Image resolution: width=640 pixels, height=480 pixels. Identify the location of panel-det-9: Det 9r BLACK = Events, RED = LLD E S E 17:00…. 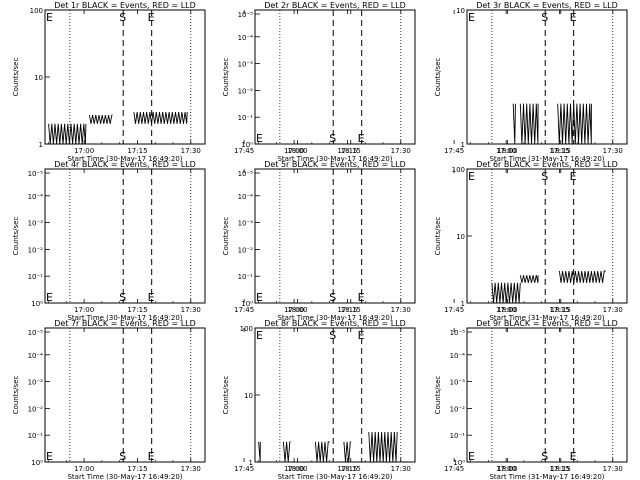
(531, 399).